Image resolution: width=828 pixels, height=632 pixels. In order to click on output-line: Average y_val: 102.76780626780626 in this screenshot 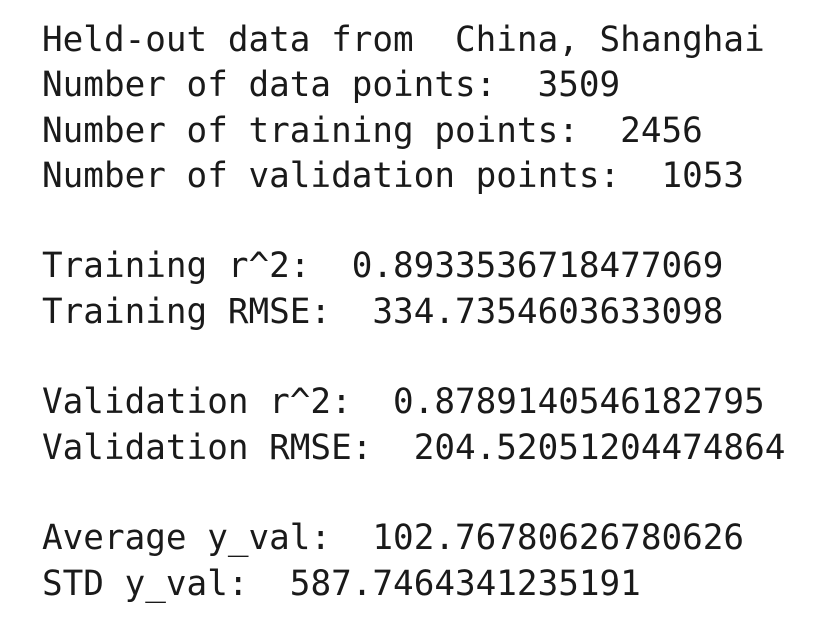, I will do `click(435, 538)`.